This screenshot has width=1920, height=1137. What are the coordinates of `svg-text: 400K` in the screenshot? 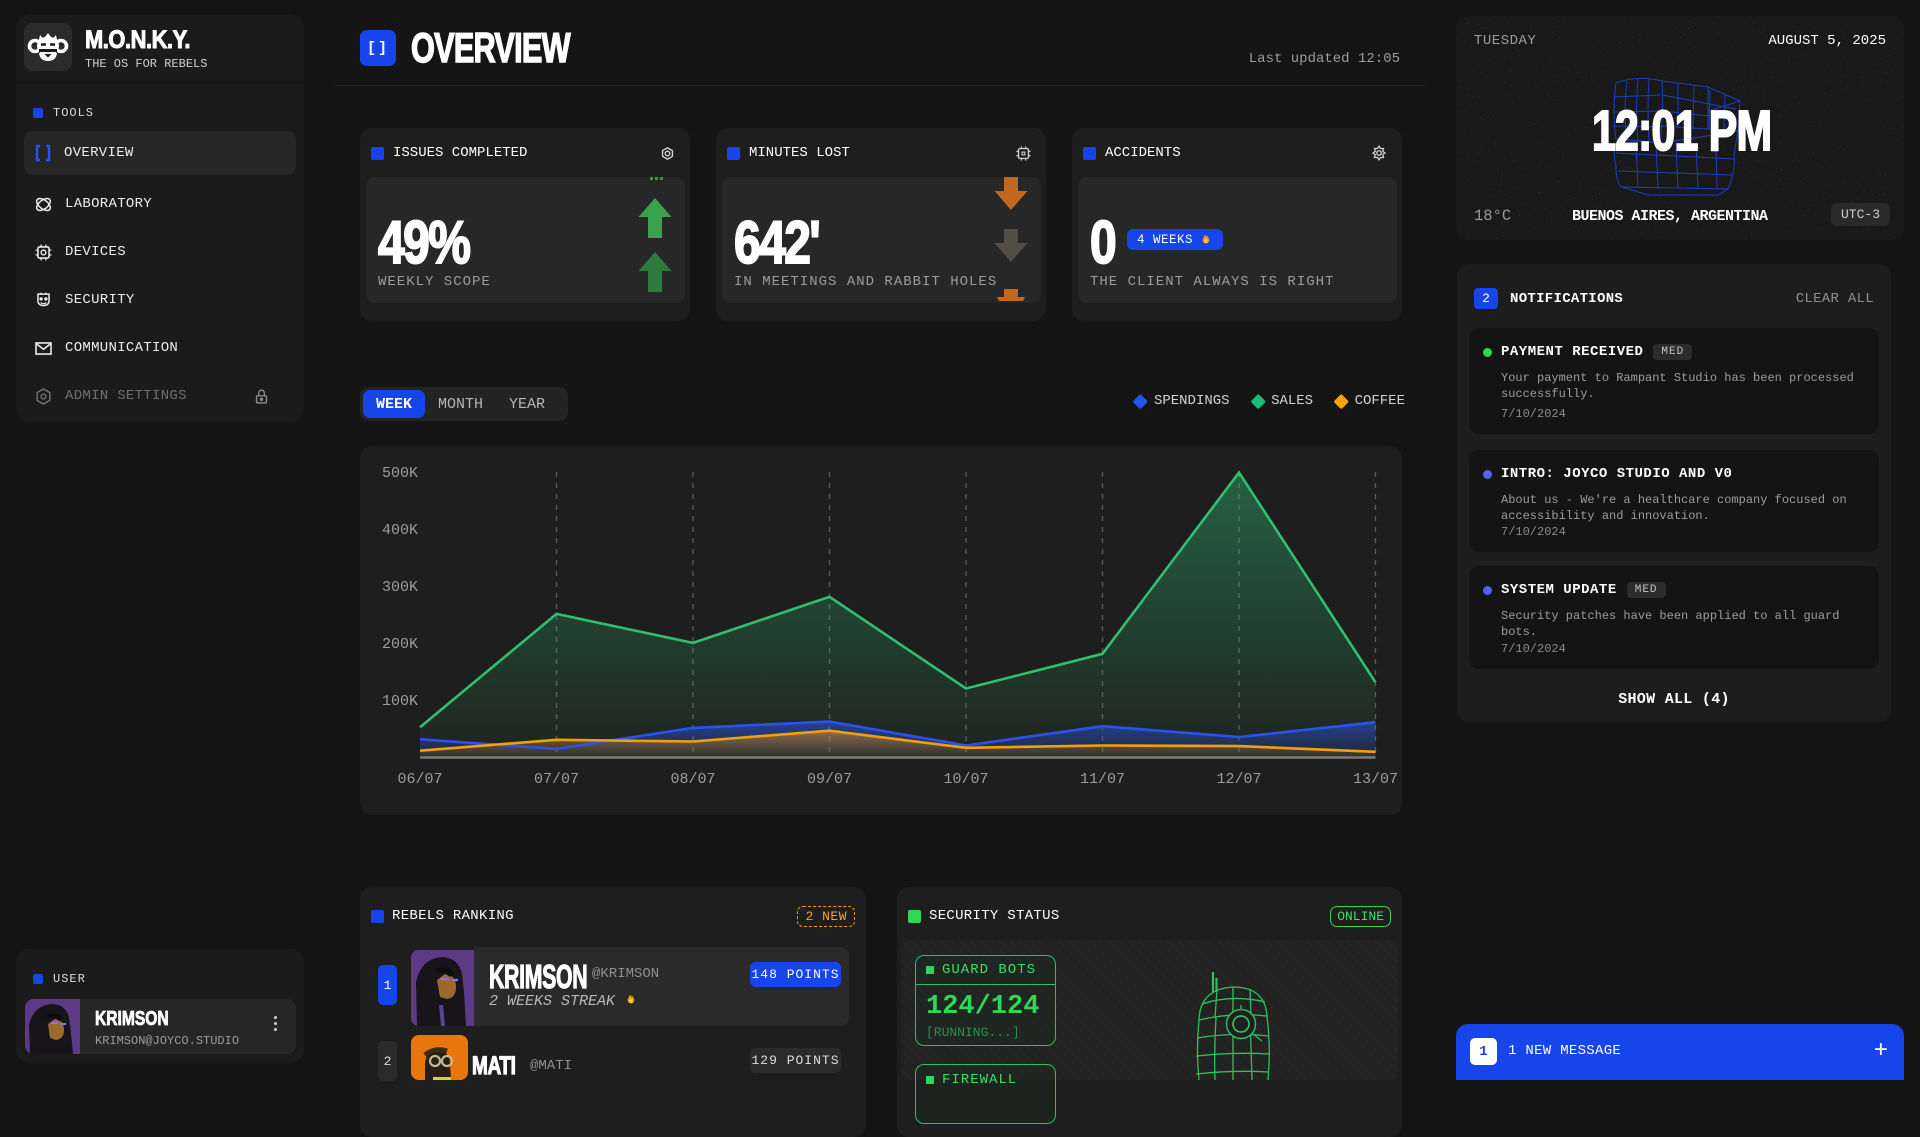 It's located at (400, 530).